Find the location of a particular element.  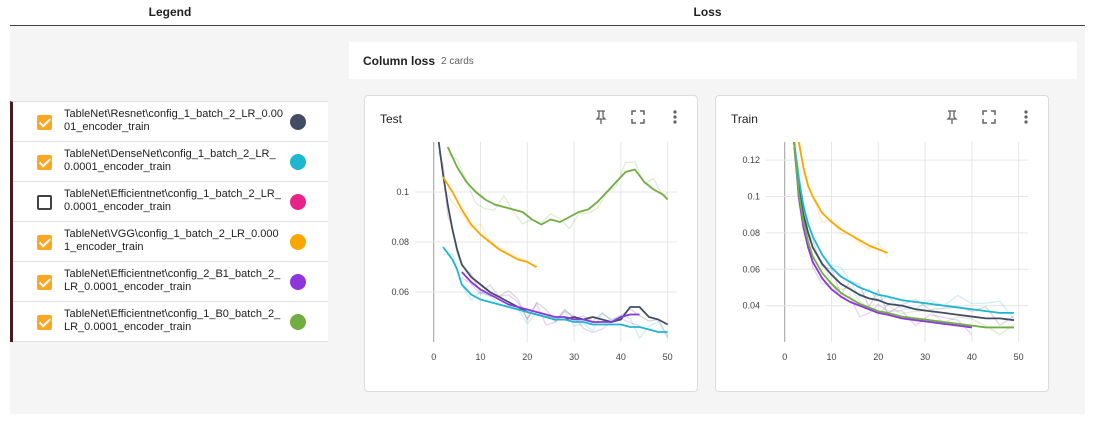

card-group-title: Column loss is located at coordinates (399, 61).